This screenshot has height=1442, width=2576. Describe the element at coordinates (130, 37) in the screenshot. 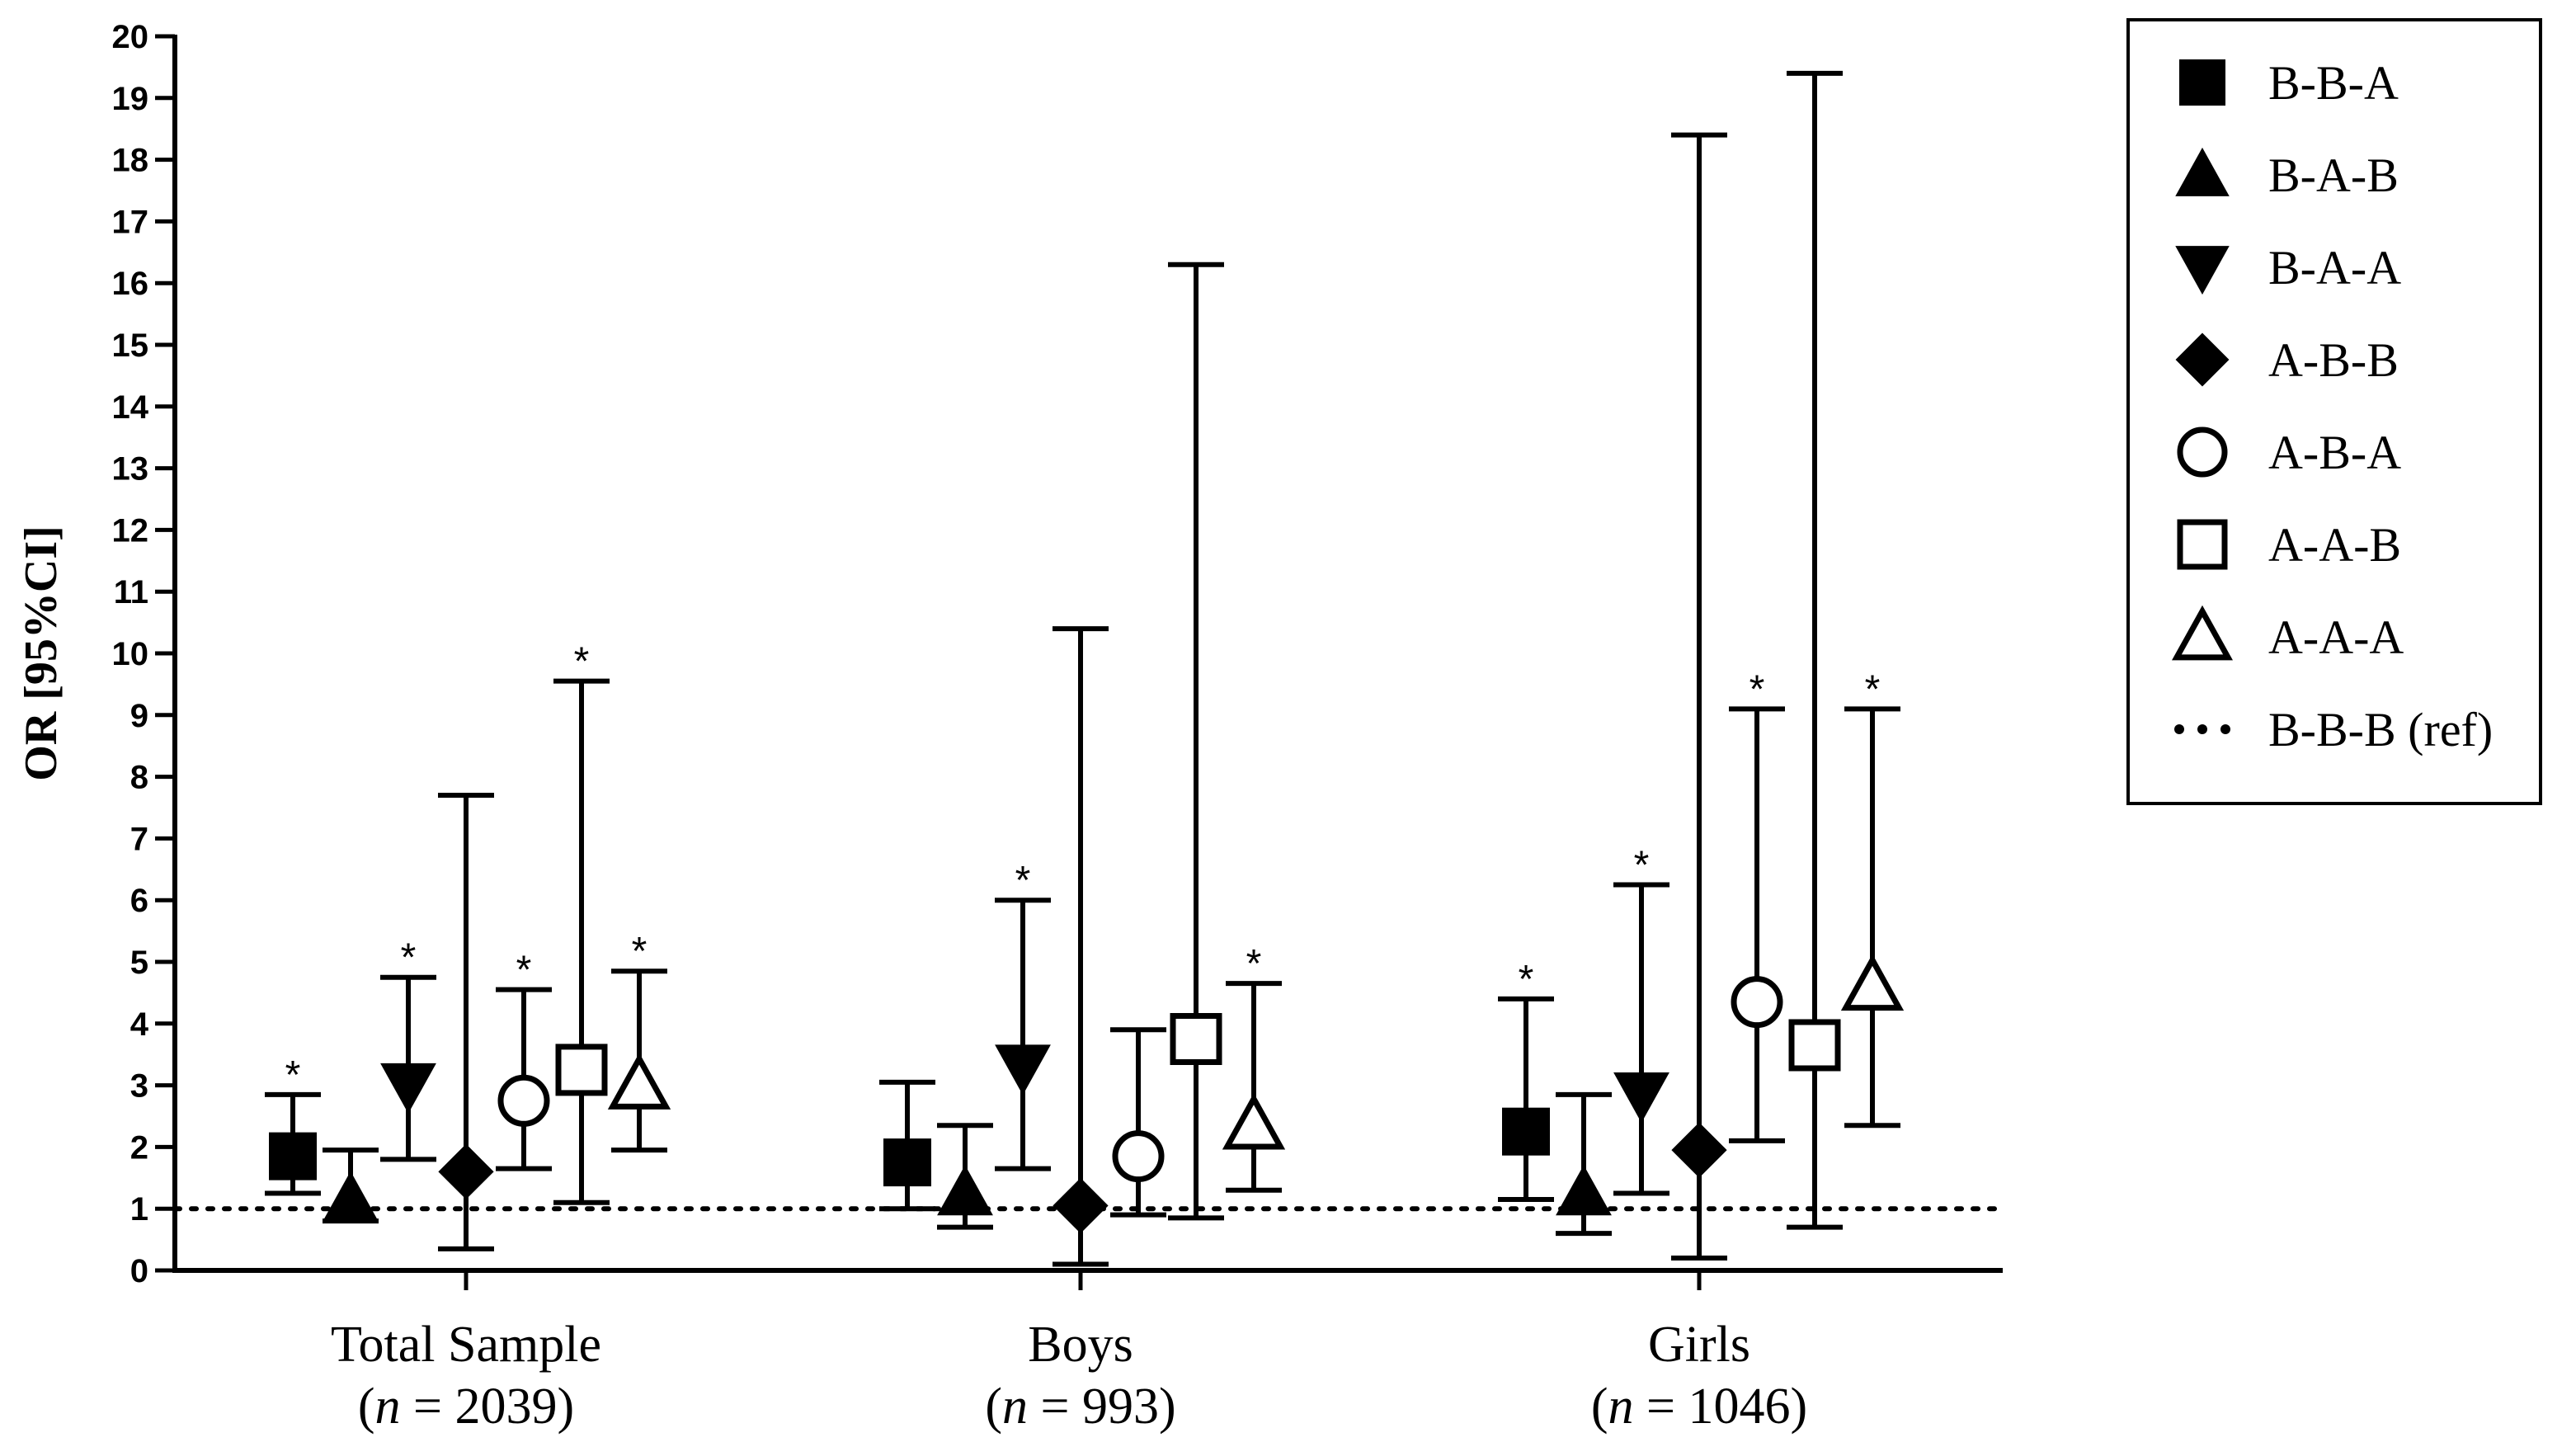

I see `y-tick-label: 20` at that location.